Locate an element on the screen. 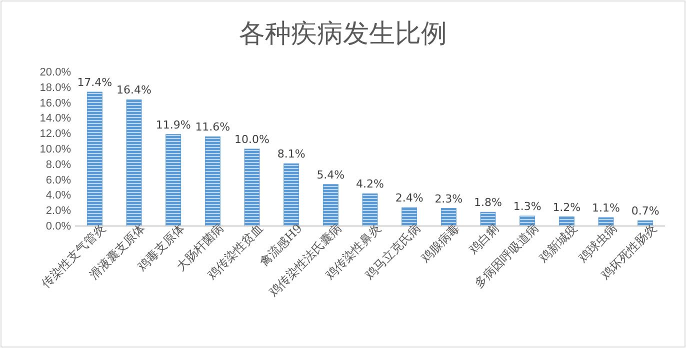 This screenshot has width=686, height=348. y-tick-label: 20.0% is located at coordinates (56, 72).